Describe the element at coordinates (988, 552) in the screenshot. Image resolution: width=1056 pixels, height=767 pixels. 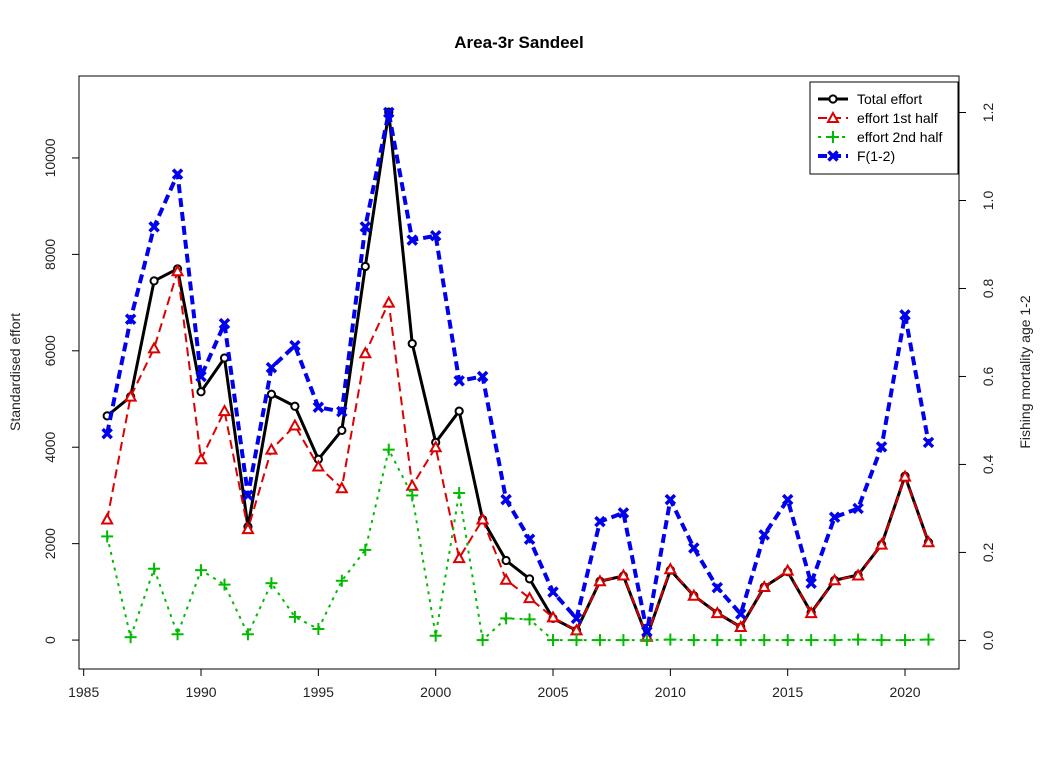
I see `y2-tick-label: 0.2` at that location.